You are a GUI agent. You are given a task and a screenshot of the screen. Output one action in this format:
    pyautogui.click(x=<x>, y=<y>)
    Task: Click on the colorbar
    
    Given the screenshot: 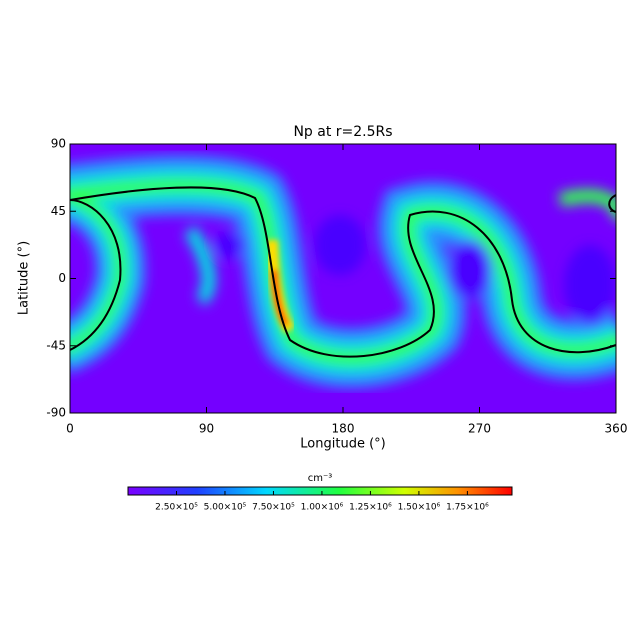 What is the action you would take?
    pyautogui.click(x=320, y=491)
    